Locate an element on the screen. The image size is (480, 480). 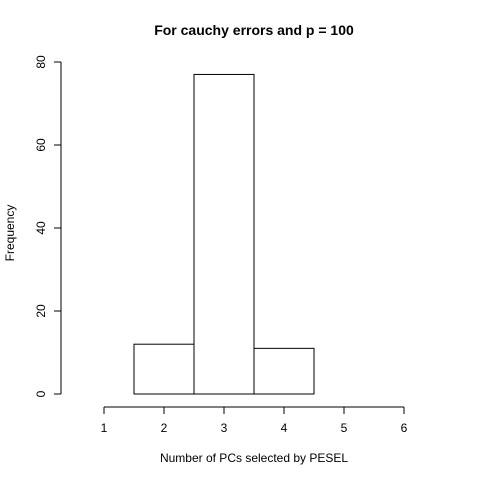
x-tick-label-4: 4 is located at coordinates (284, 428).